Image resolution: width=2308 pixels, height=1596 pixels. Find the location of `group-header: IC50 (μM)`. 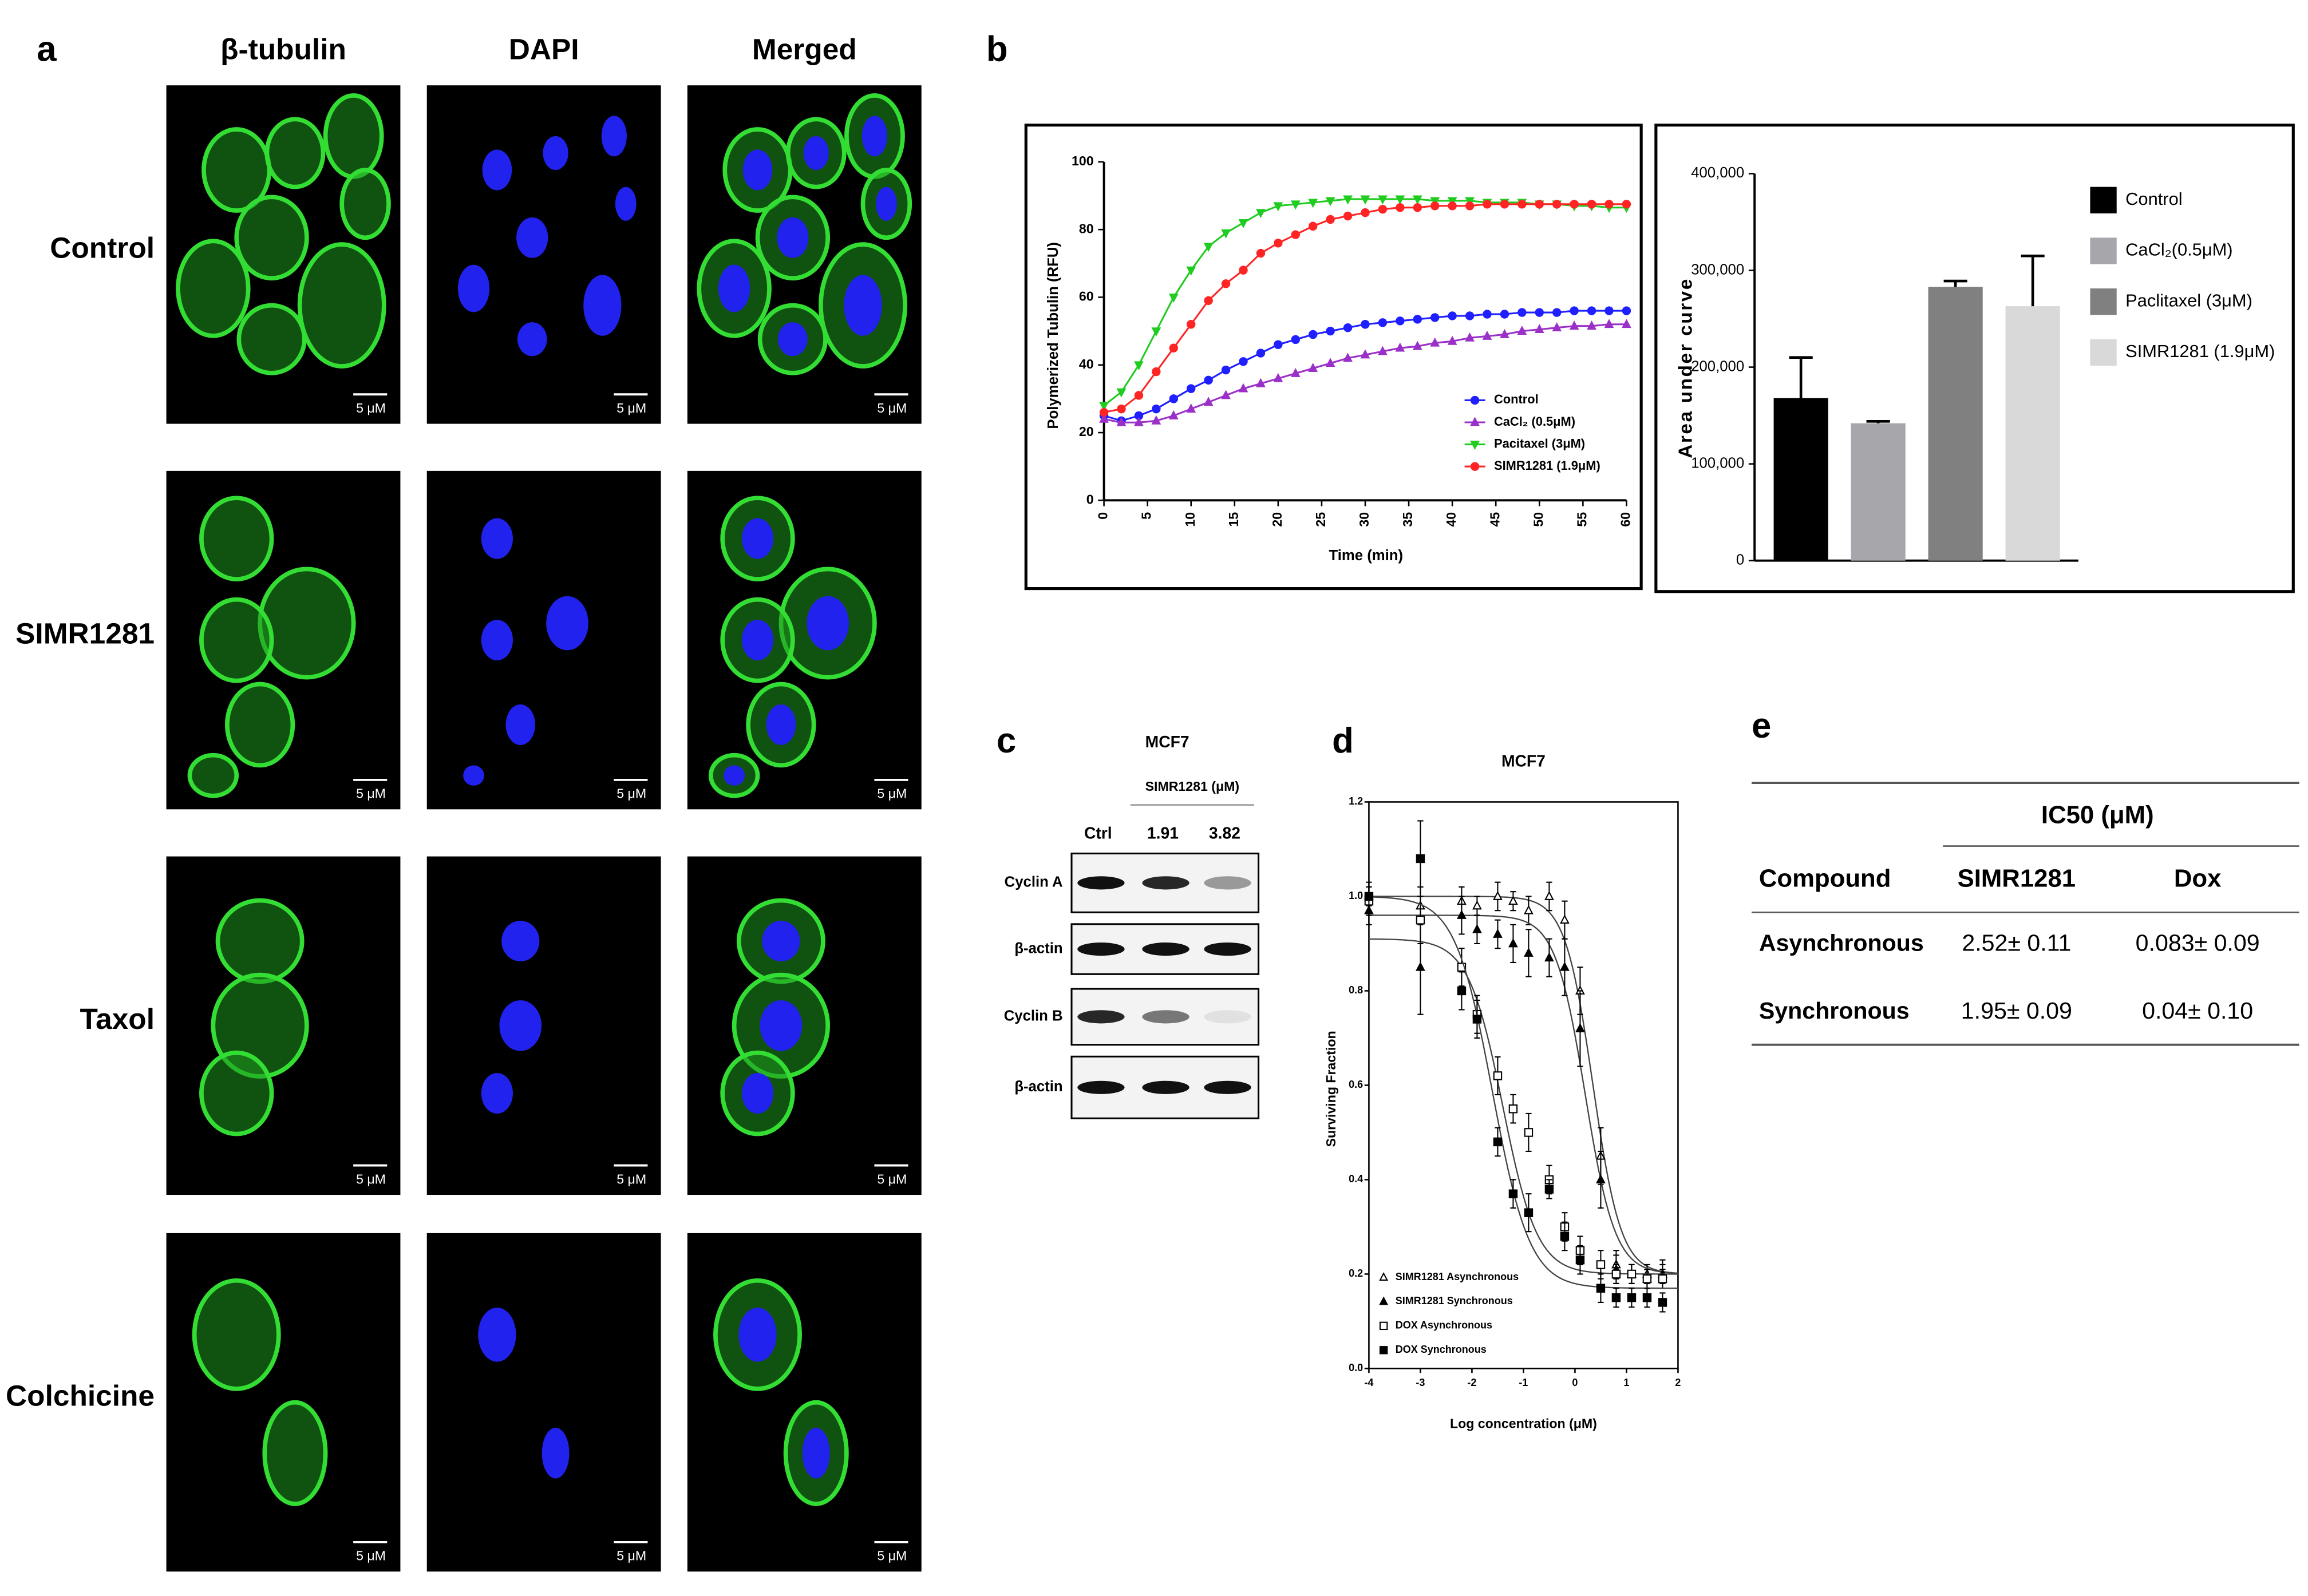

group-header: IC50 (μM) is located at coordinates (2097, 815).